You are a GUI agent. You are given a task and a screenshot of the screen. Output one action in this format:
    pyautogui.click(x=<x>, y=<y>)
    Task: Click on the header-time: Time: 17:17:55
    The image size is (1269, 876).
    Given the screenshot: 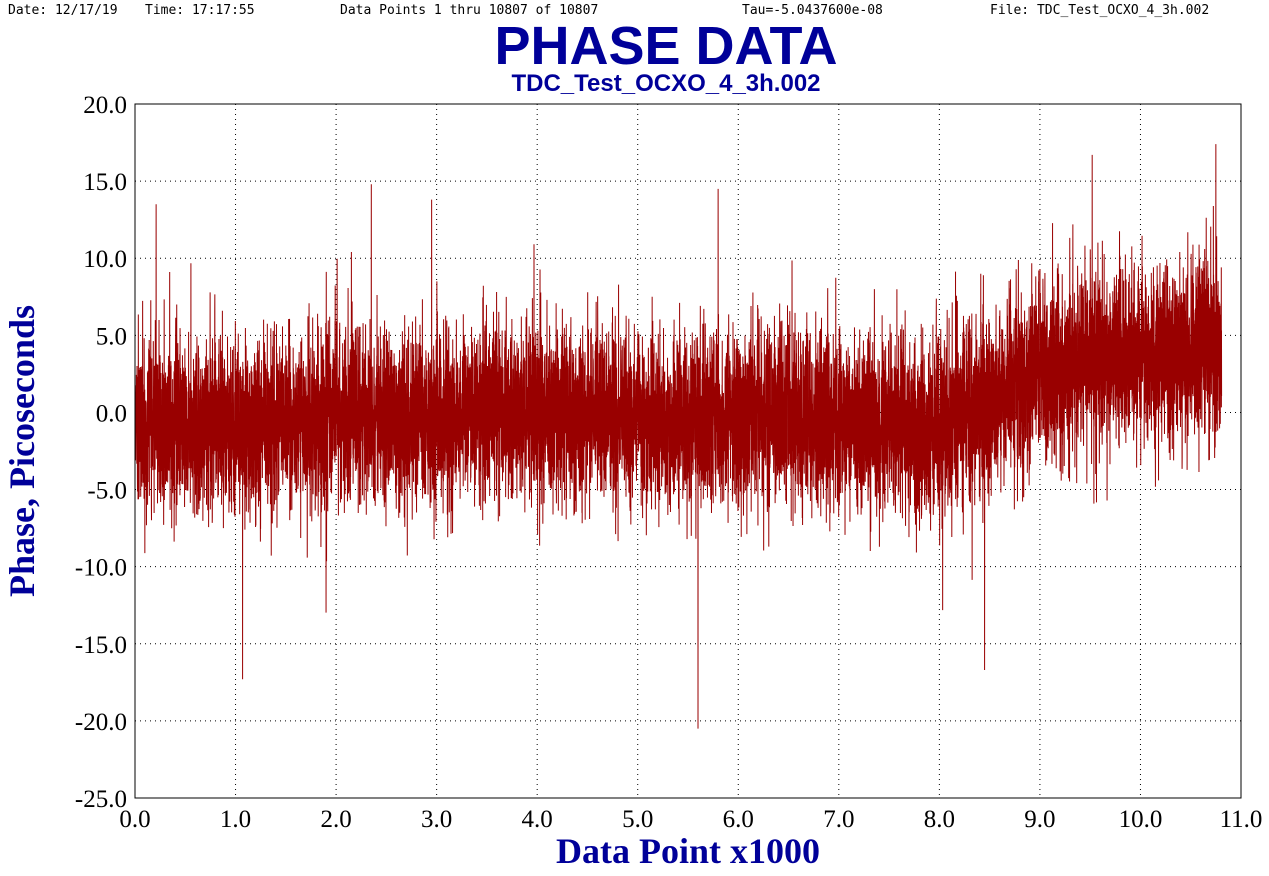 What is the action you would take?
    pyautogui.click(x=200, y=10)
    